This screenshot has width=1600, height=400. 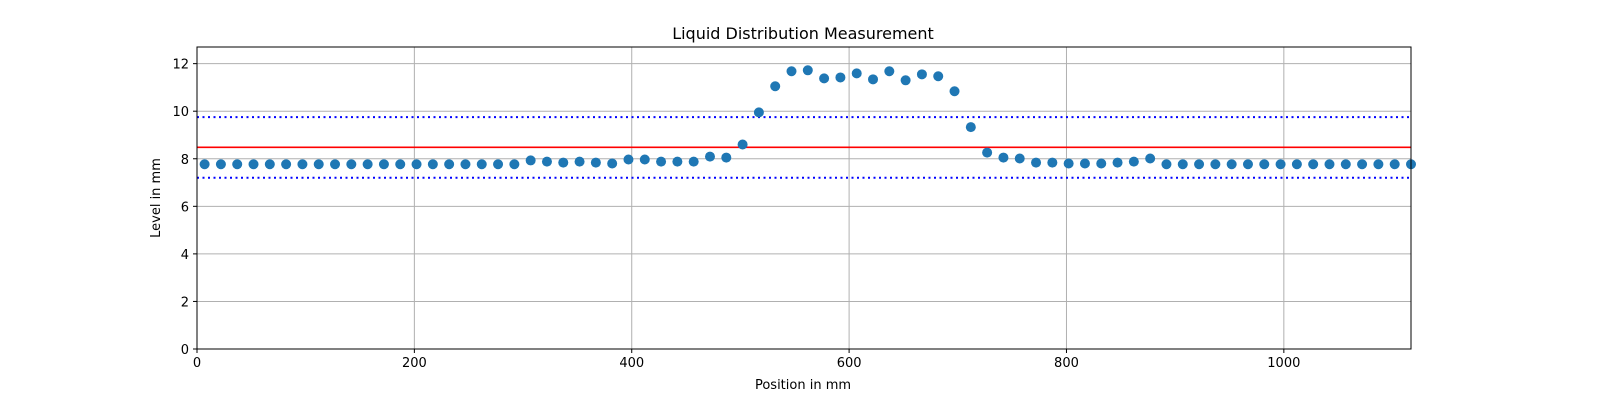 I want to click on x-ticks: 0 200 400 600 800 1000, so click(x=746, y=360).